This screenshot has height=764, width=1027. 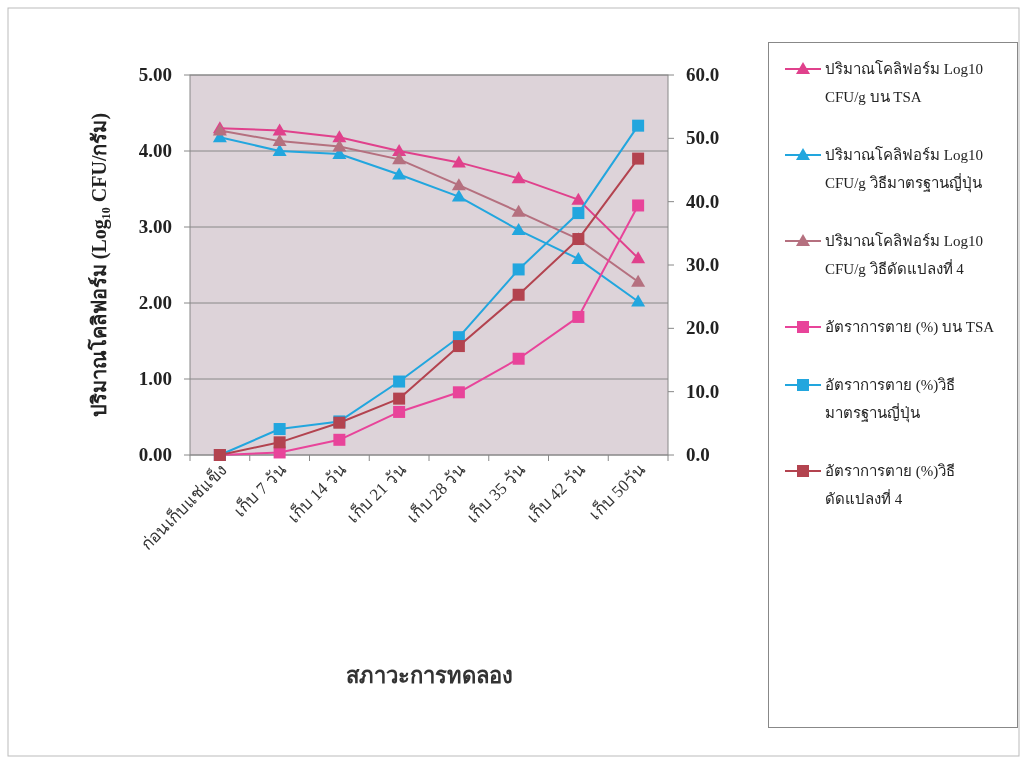 I want to click on y-tick-label: 4.00, so click(x=155, y=150).